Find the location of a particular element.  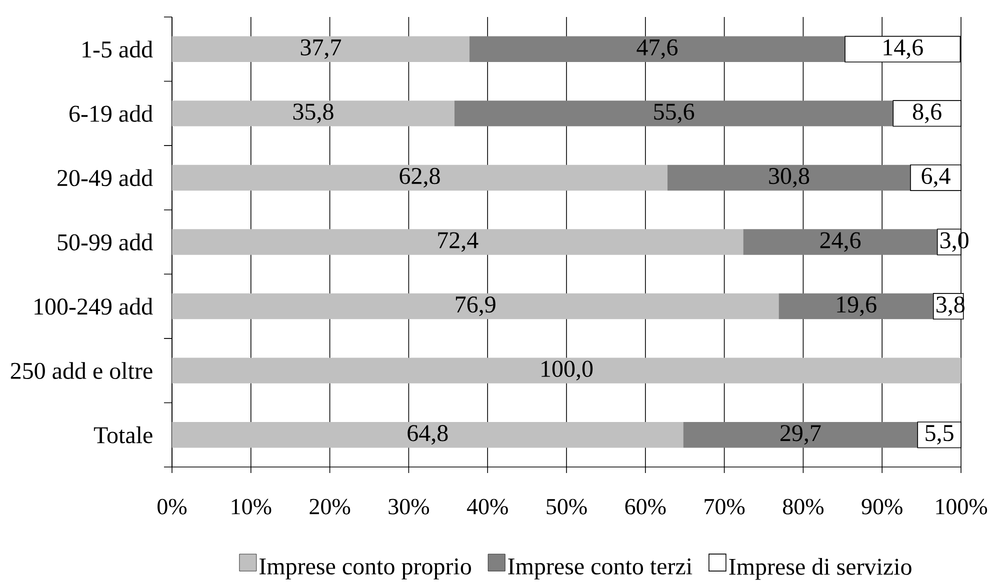

data-label: 47,6 is located at coordinates (657, 49).